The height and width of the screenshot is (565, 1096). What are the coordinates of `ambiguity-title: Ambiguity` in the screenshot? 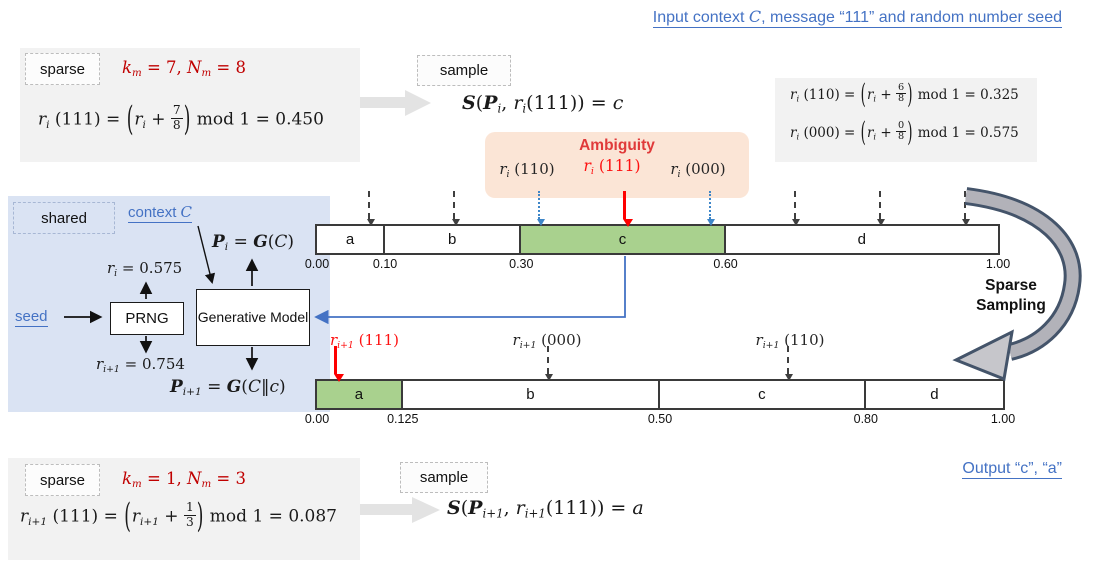 It's located at (617, 145).